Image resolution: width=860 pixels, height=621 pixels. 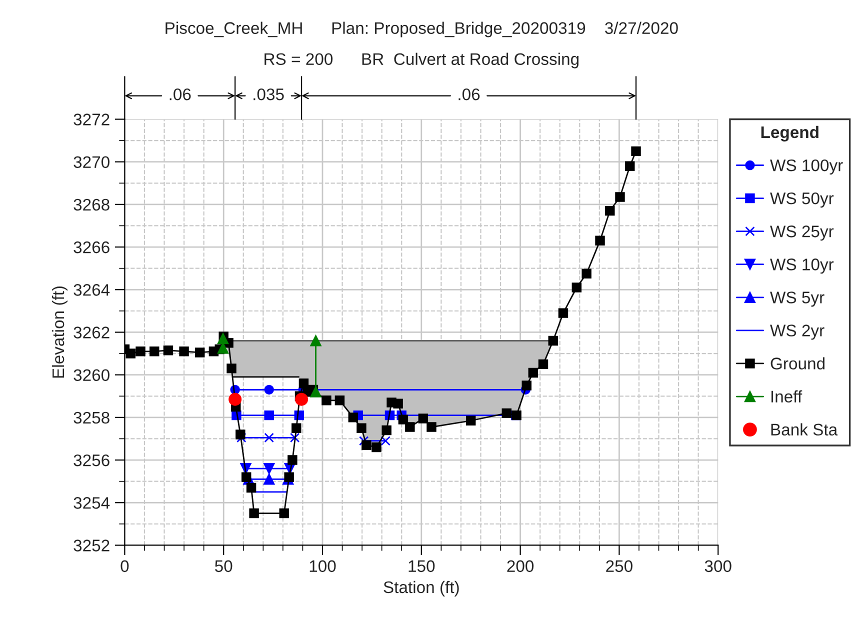 What do you see at coordinates (804, 429) in the screenshot?
I see `legend-label: Bank Sta` at bounding box center [804, 429].